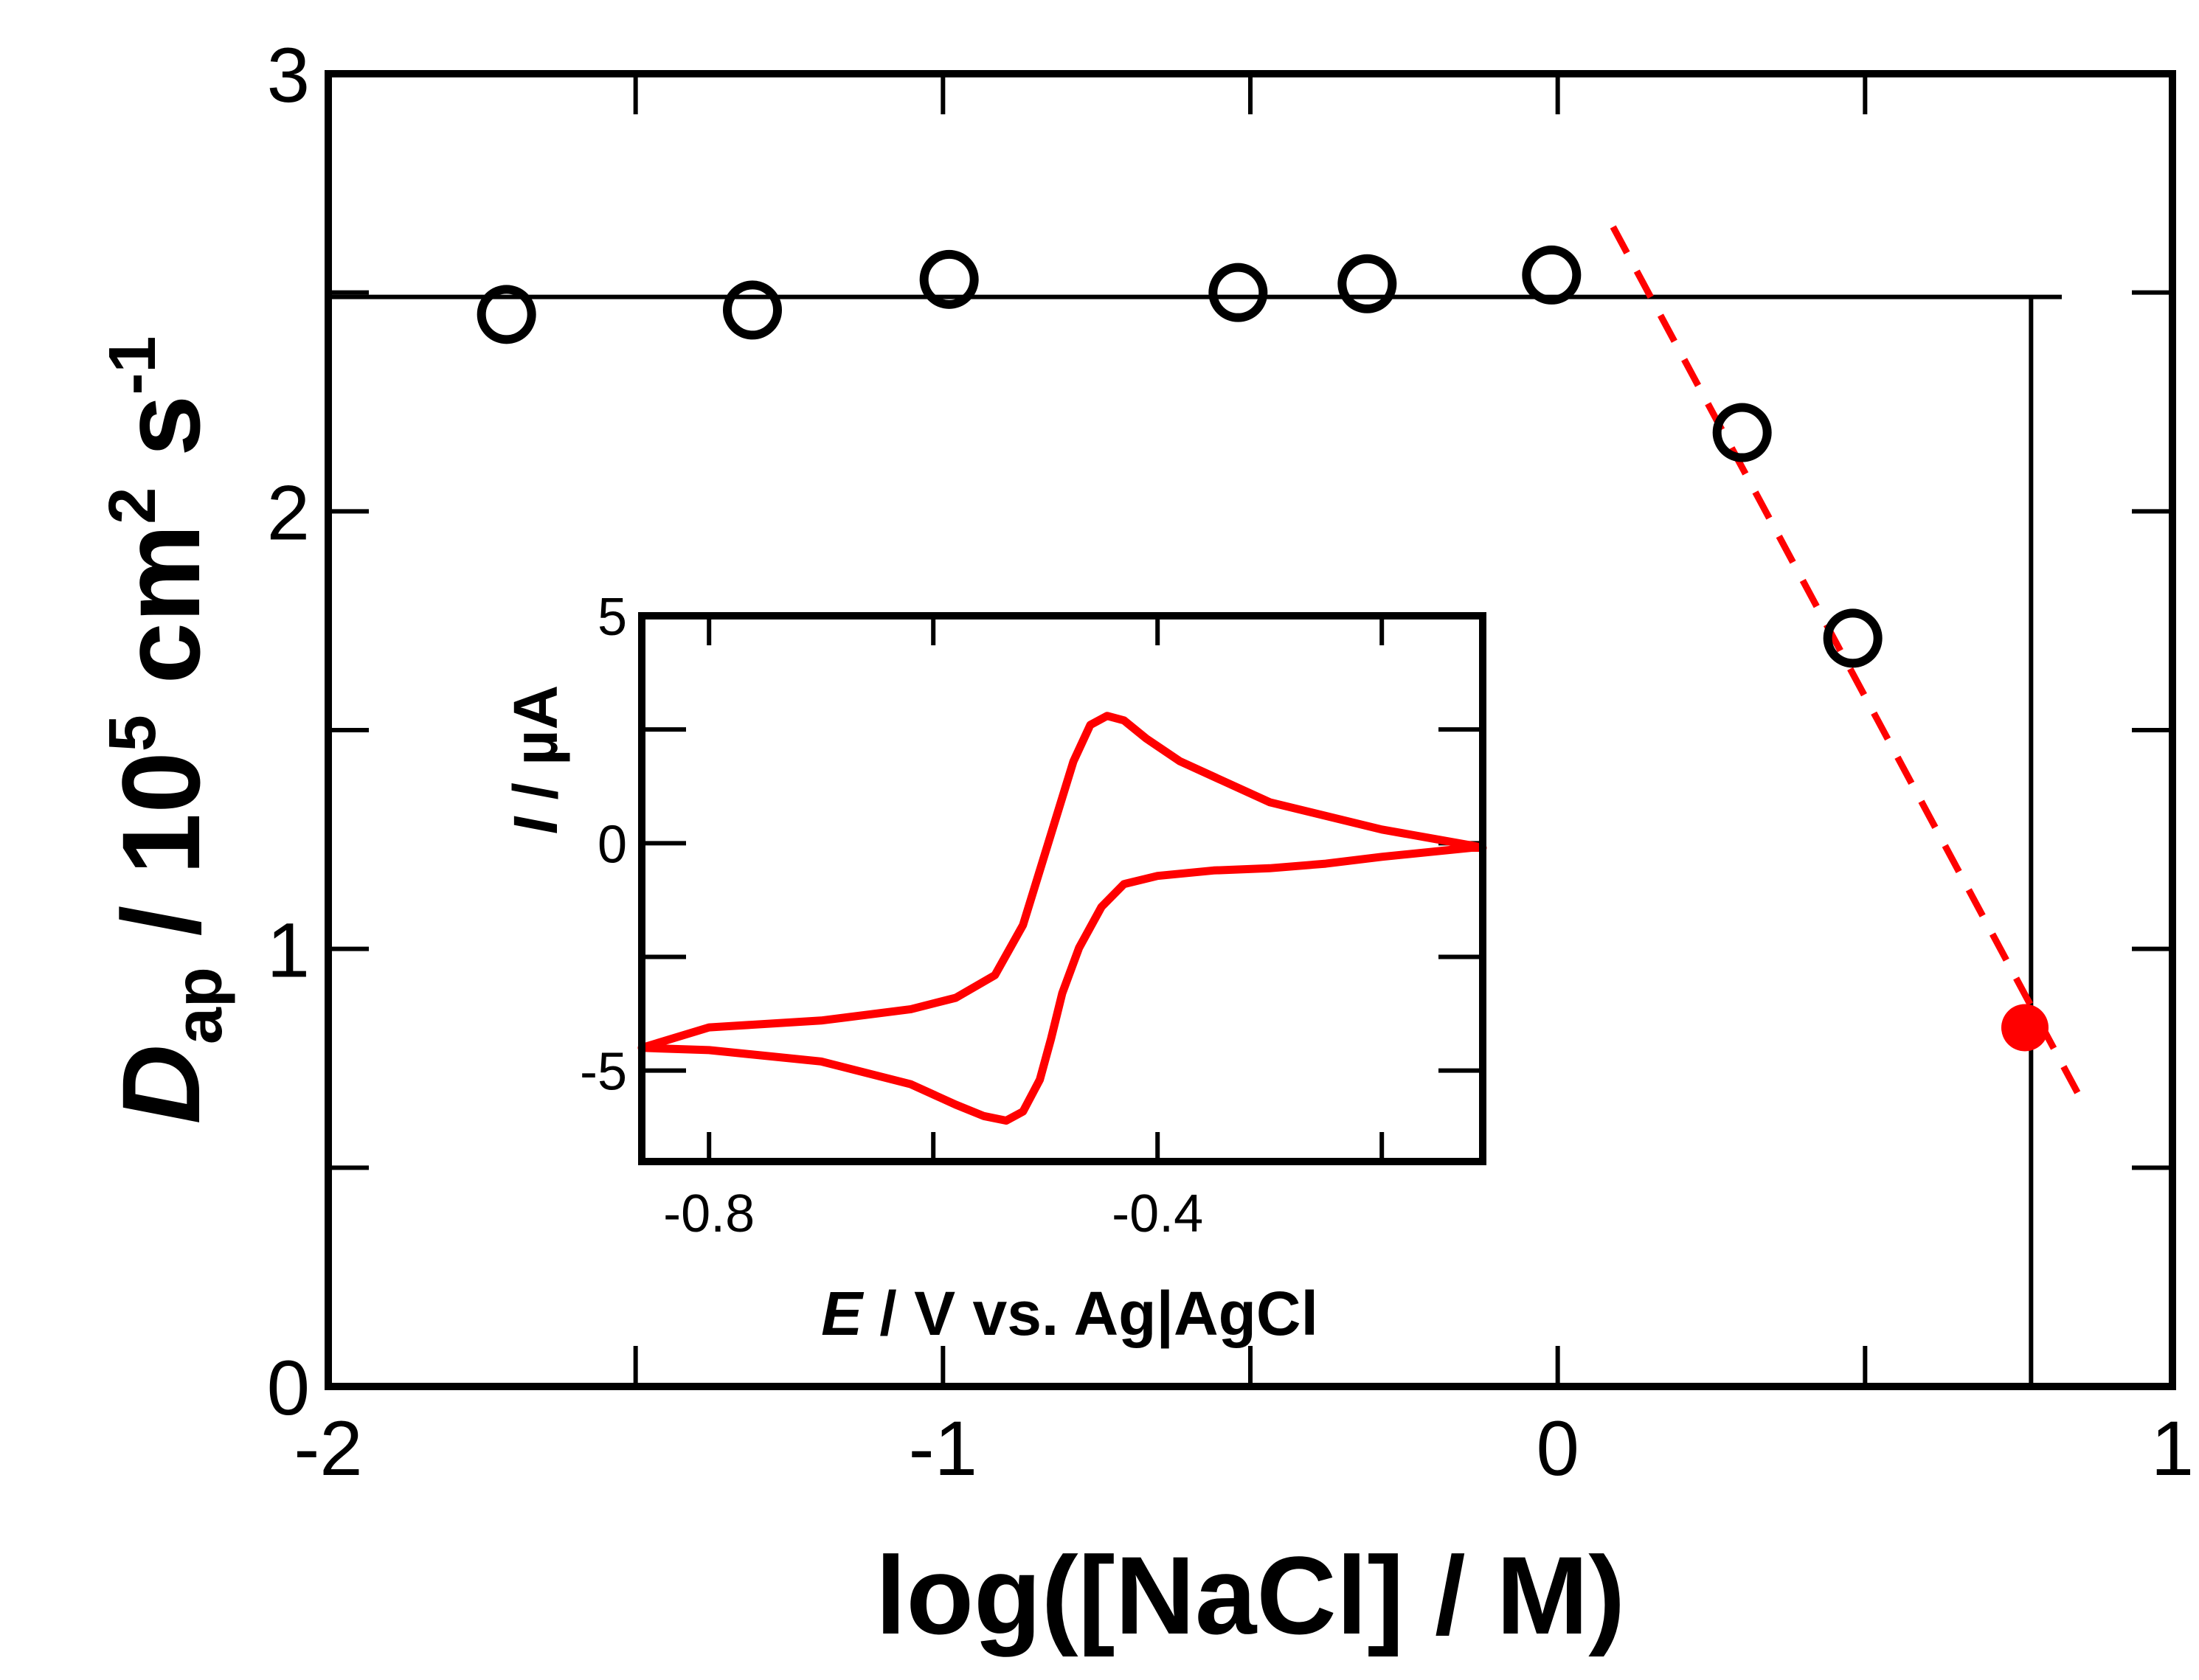 The image size is (2199, 1680). I want to click on inset-x-axis-title: E / V vs. Ag|AgCl, so click(1069, 1314).